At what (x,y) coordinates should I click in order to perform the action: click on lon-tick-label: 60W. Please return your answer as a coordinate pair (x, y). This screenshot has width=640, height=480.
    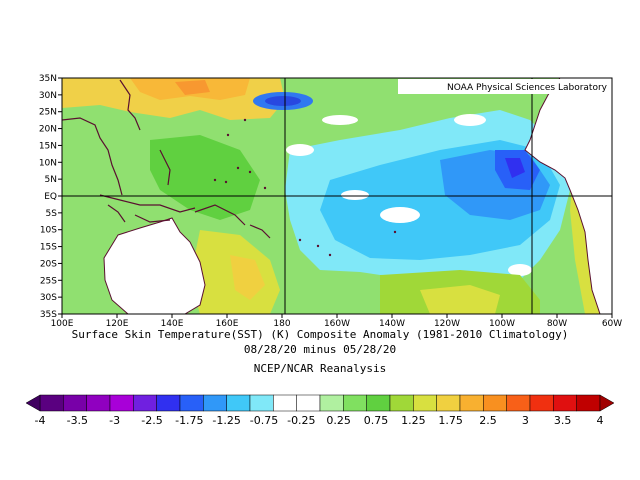
    Looking at the image, I should click on (612, 324).